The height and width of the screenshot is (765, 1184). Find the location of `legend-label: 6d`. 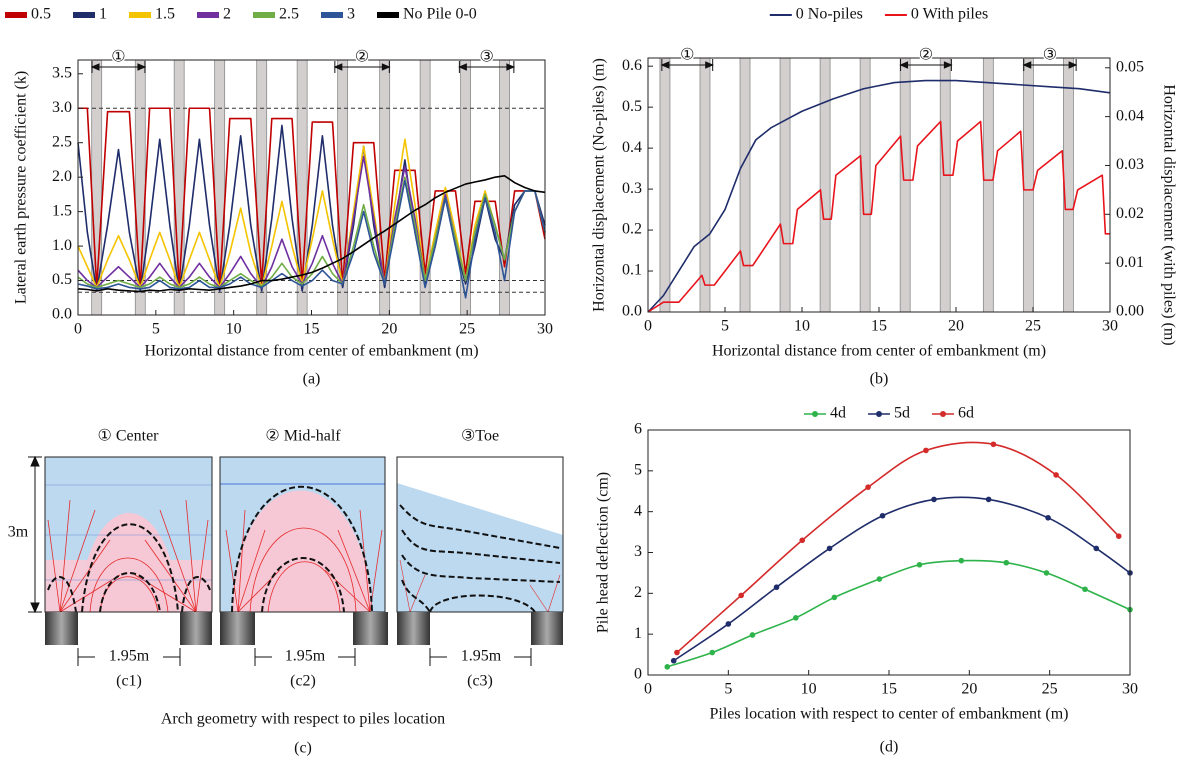

legend-label: 6d is located at coordinates (966, 413).